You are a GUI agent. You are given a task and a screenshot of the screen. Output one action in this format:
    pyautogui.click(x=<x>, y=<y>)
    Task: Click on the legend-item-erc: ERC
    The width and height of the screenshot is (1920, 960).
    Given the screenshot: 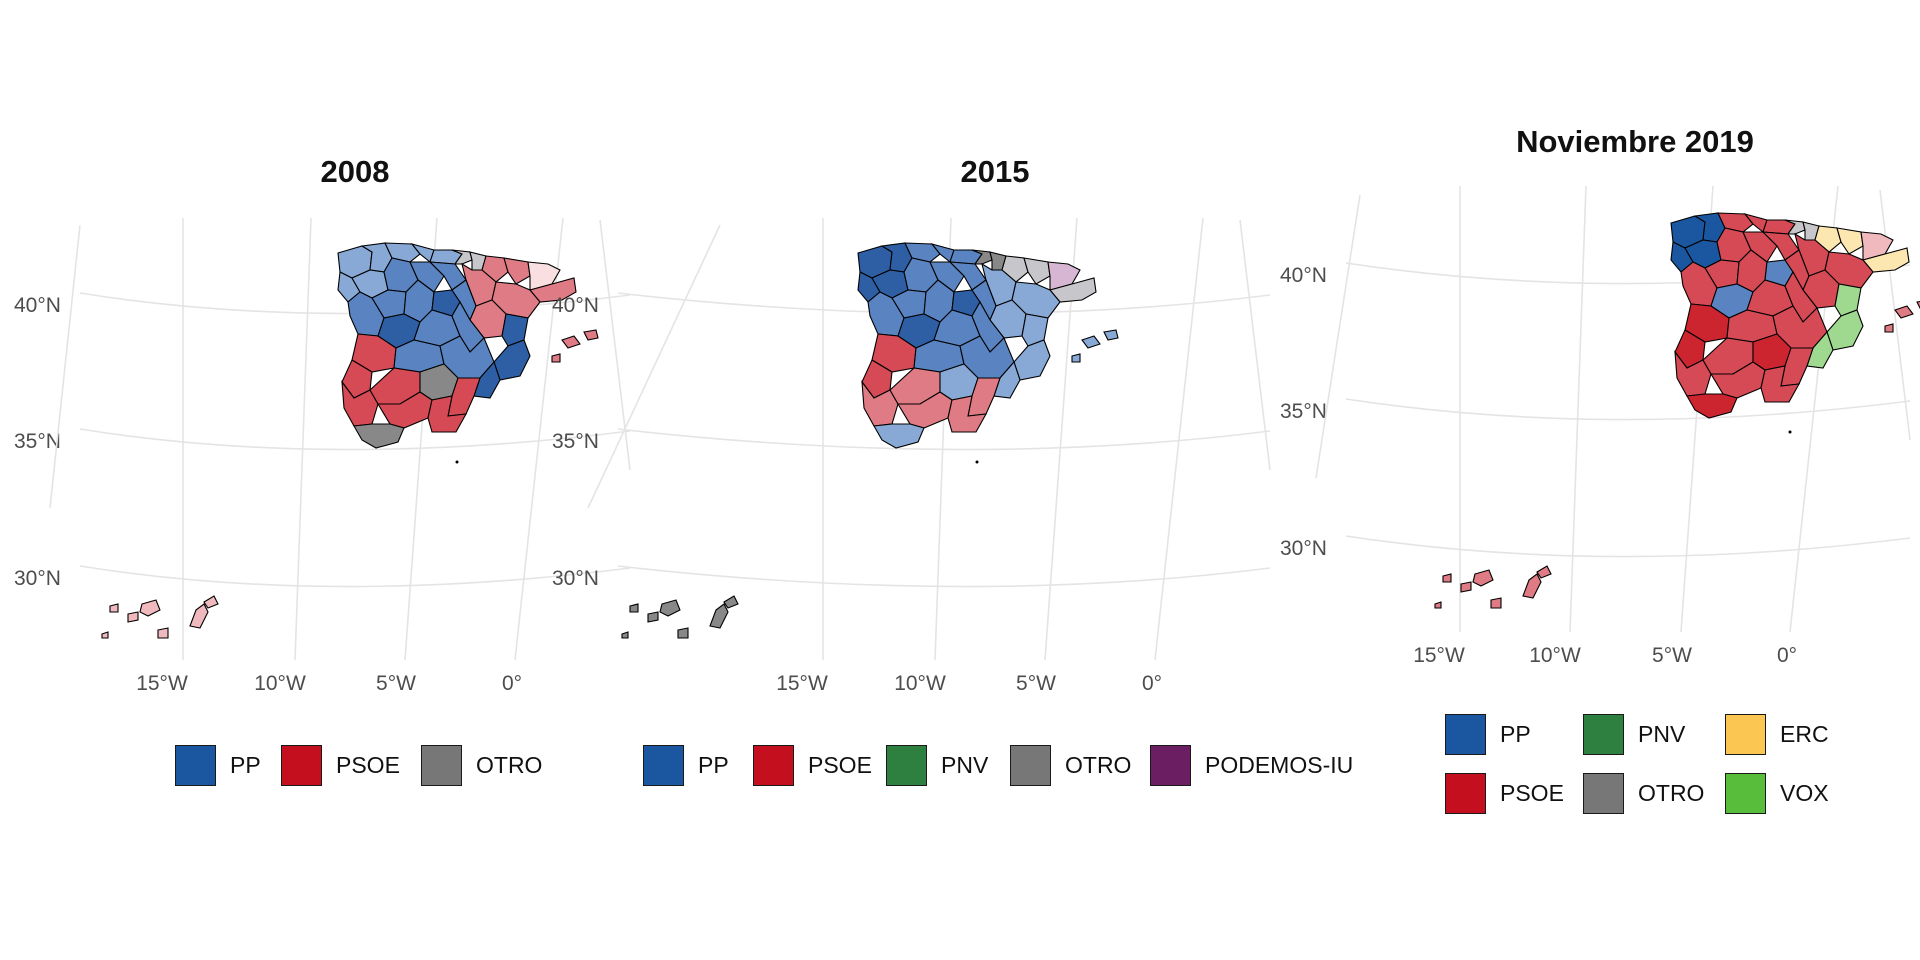 What is the action you would take?
    pyautogui.click(x=1777, y=734)
    